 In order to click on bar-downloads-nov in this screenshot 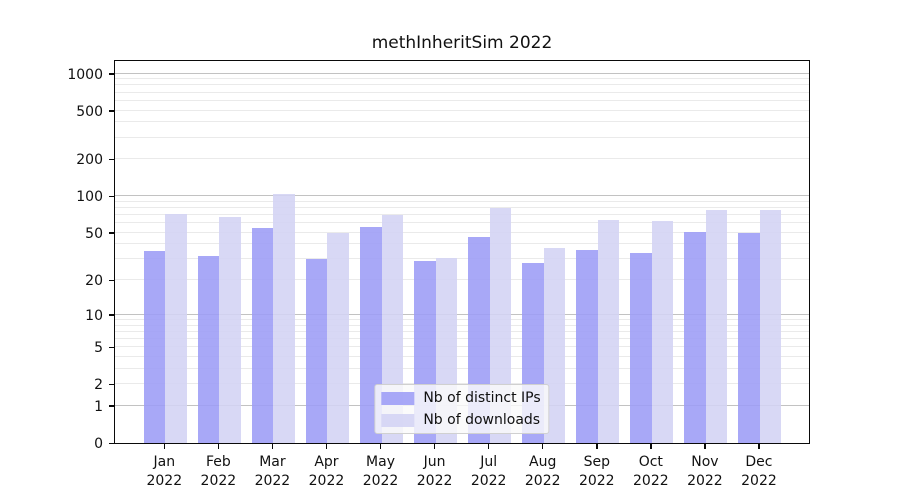, I will do `click(716, 326)`.